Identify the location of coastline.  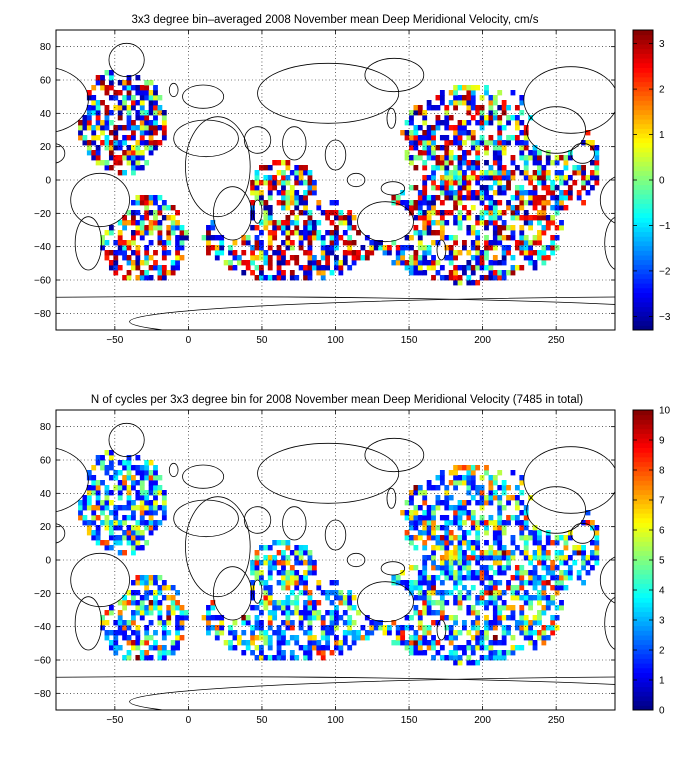
(385, 222).